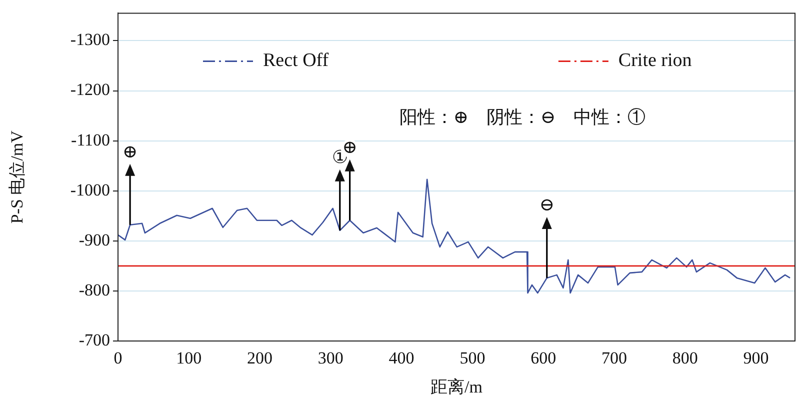  Describe the element at coordinates (94, 340) in the screenshot. I see `y-tick-label: -700` at that location.